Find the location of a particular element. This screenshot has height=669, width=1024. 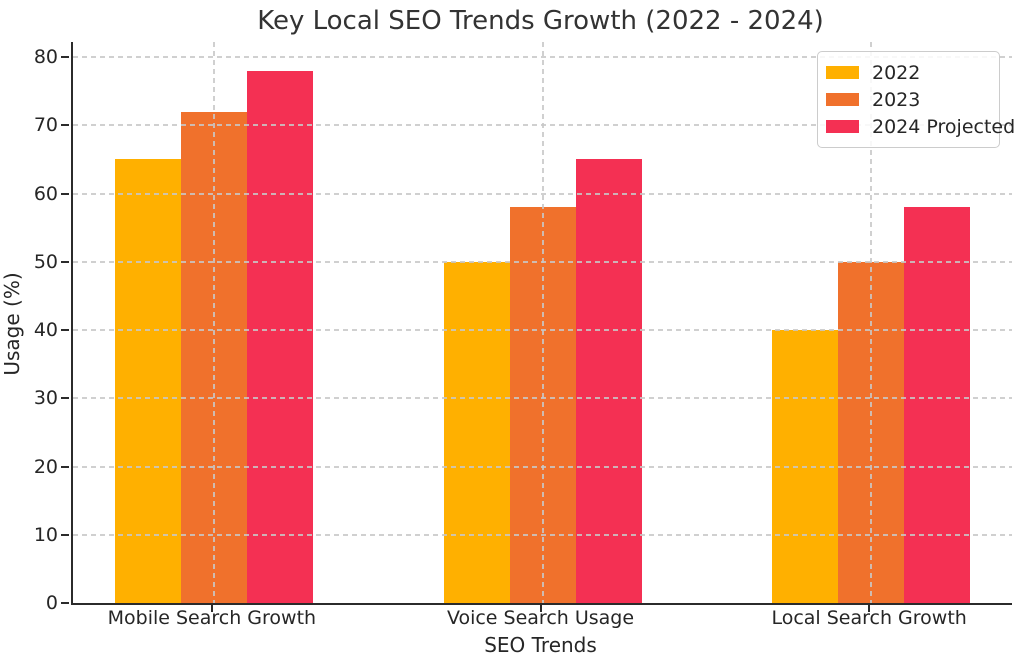

legend-swatch-2024-projected is located at coordinates (842, 126).